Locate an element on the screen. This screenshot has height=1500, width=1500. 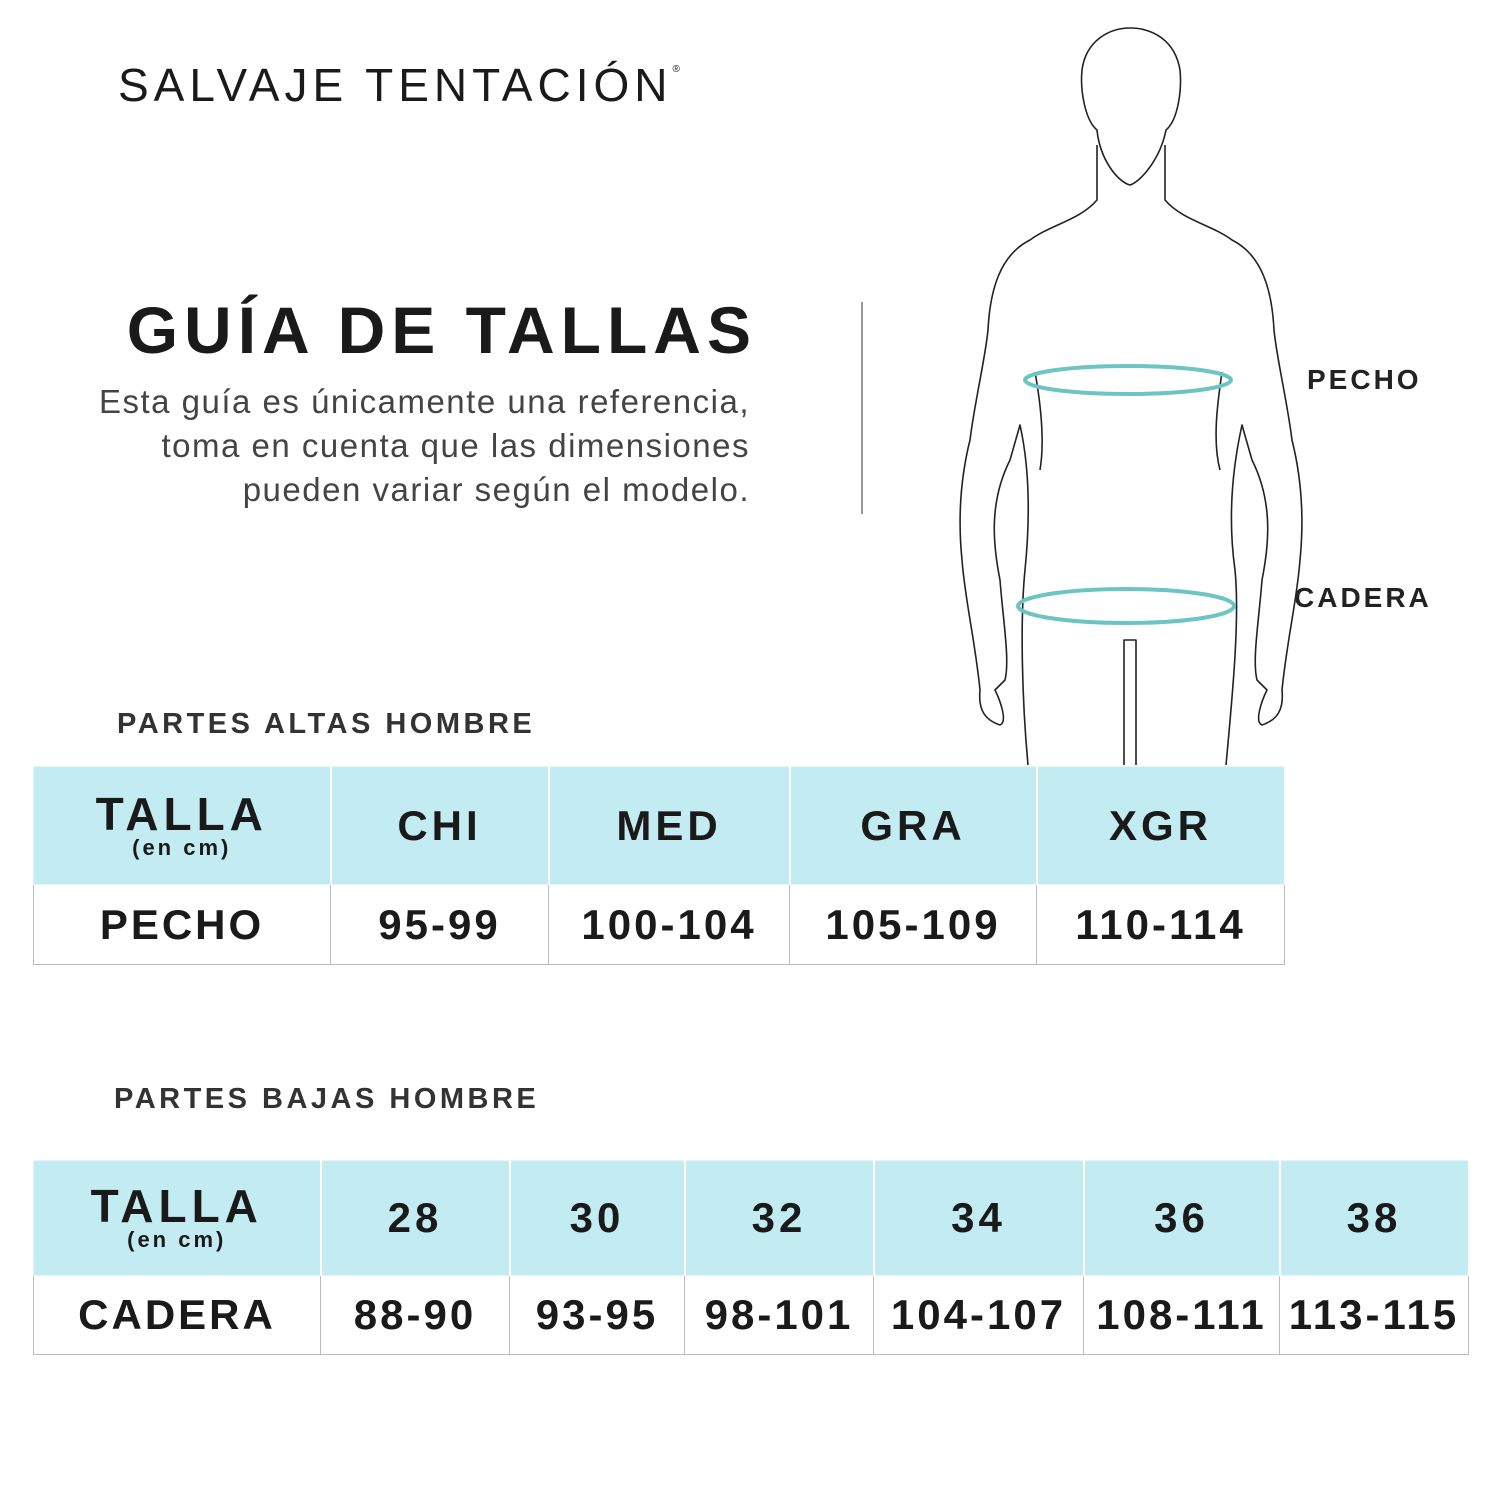
chest-label: PECHO is located at coordinates (1364, 379).